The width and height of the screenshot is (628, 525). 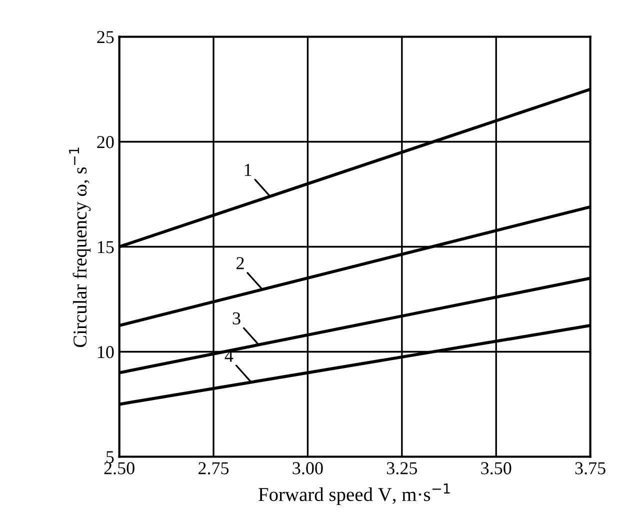 What do you see at coordinates (236, 318) in the screenshot?
I see `annotation: 3` at bounding box center [236, 318].